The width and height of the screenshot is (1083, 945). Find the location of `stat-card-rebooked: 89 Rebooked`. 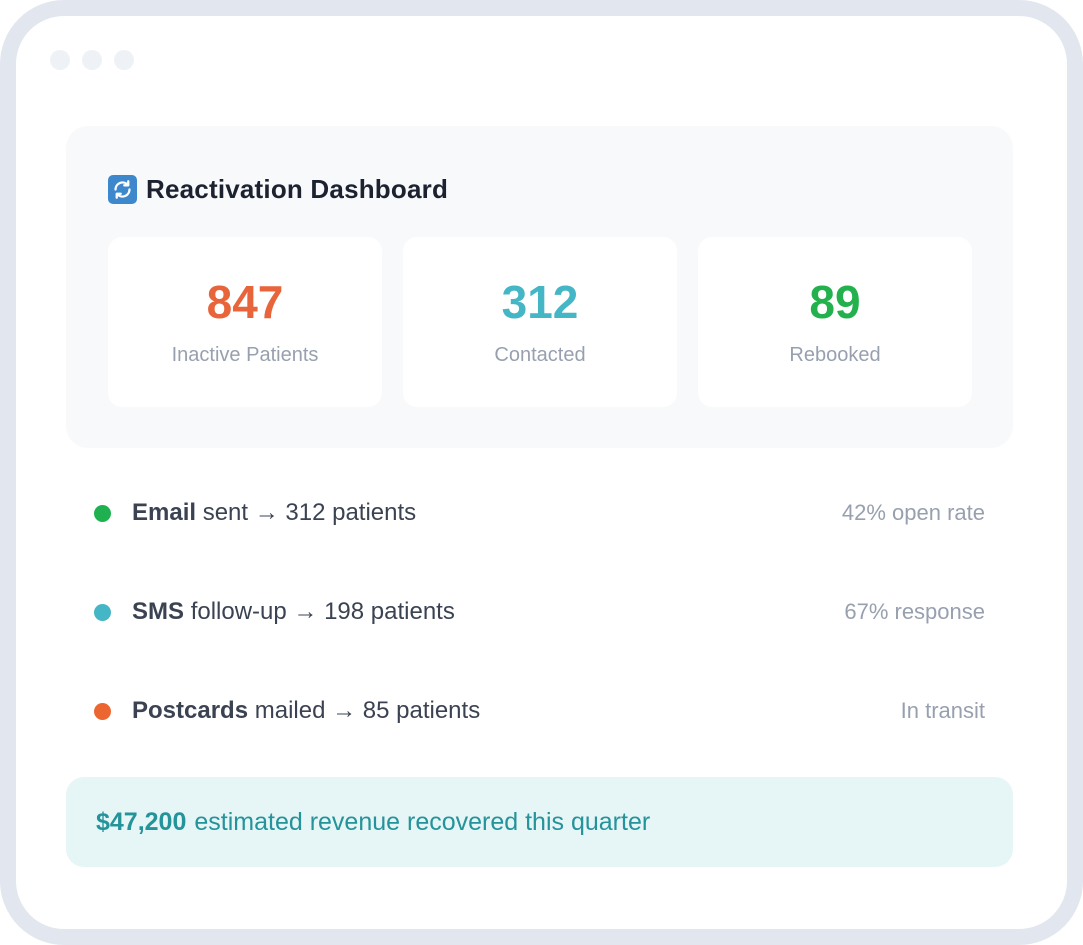

stat-card-rebooked: 89 Rebooked is located at coordinates (835, 322).